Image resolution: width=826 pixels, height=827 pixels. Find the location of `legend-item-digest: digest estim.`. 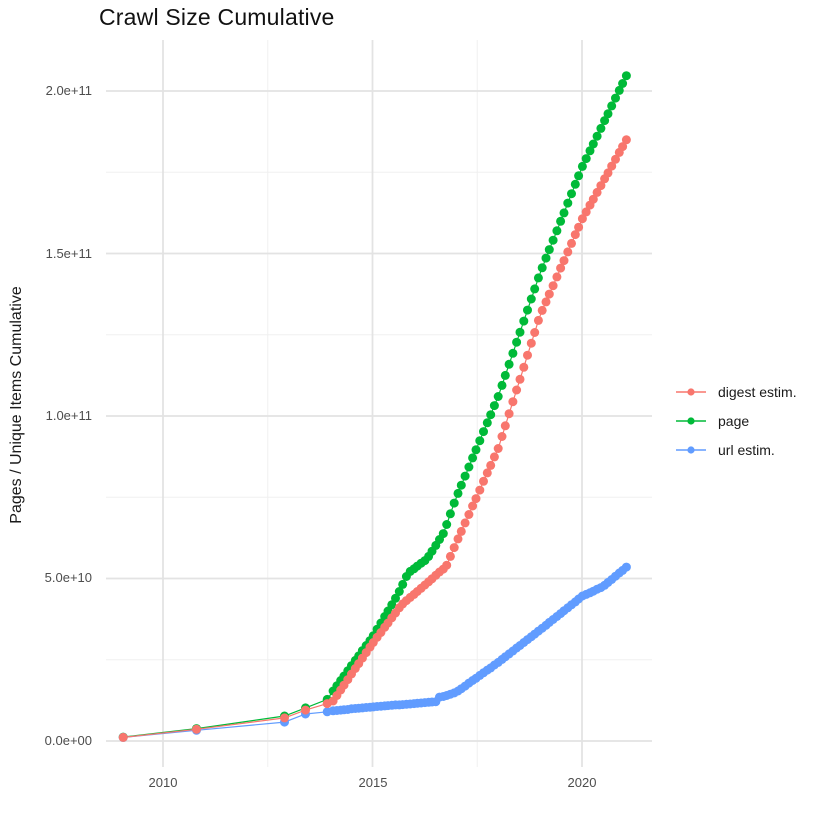

legend-item-digest: digest estim. is located at coordinates (736, 391).